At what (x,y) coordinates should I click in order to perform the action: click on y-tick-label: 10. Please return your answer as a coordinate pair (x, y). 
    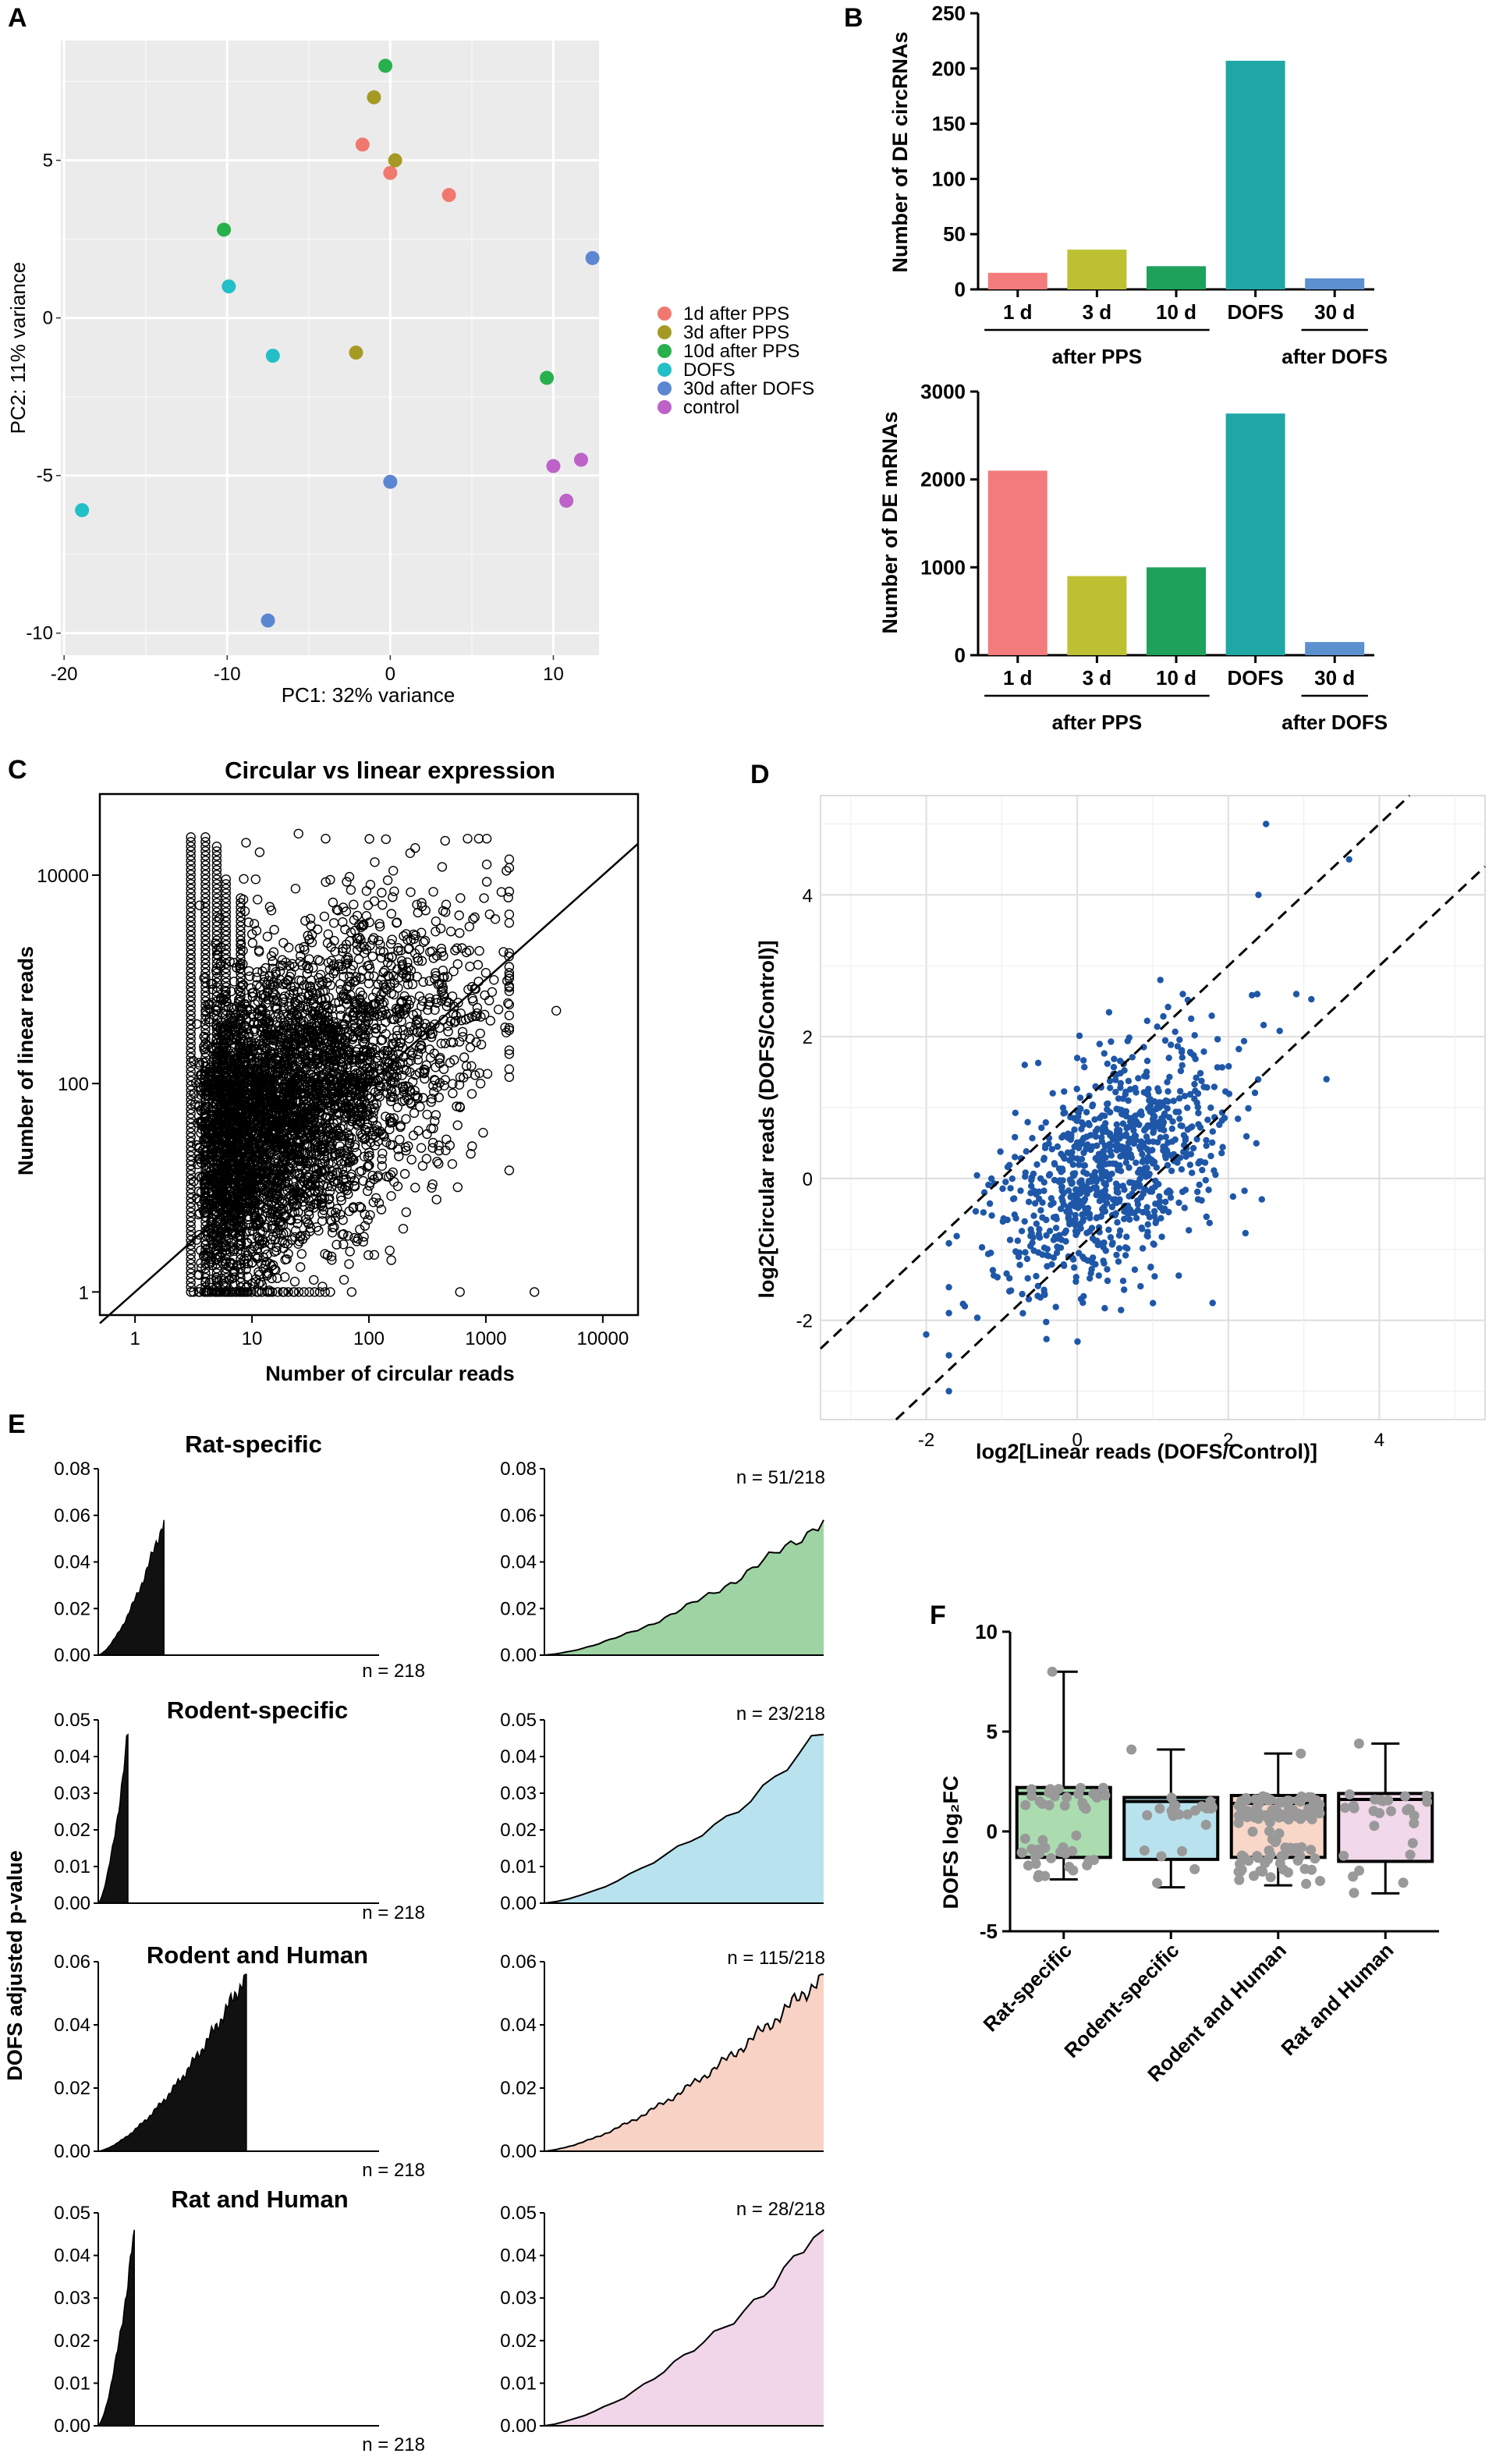
    Looking at the image, I should click on (986, 1631).